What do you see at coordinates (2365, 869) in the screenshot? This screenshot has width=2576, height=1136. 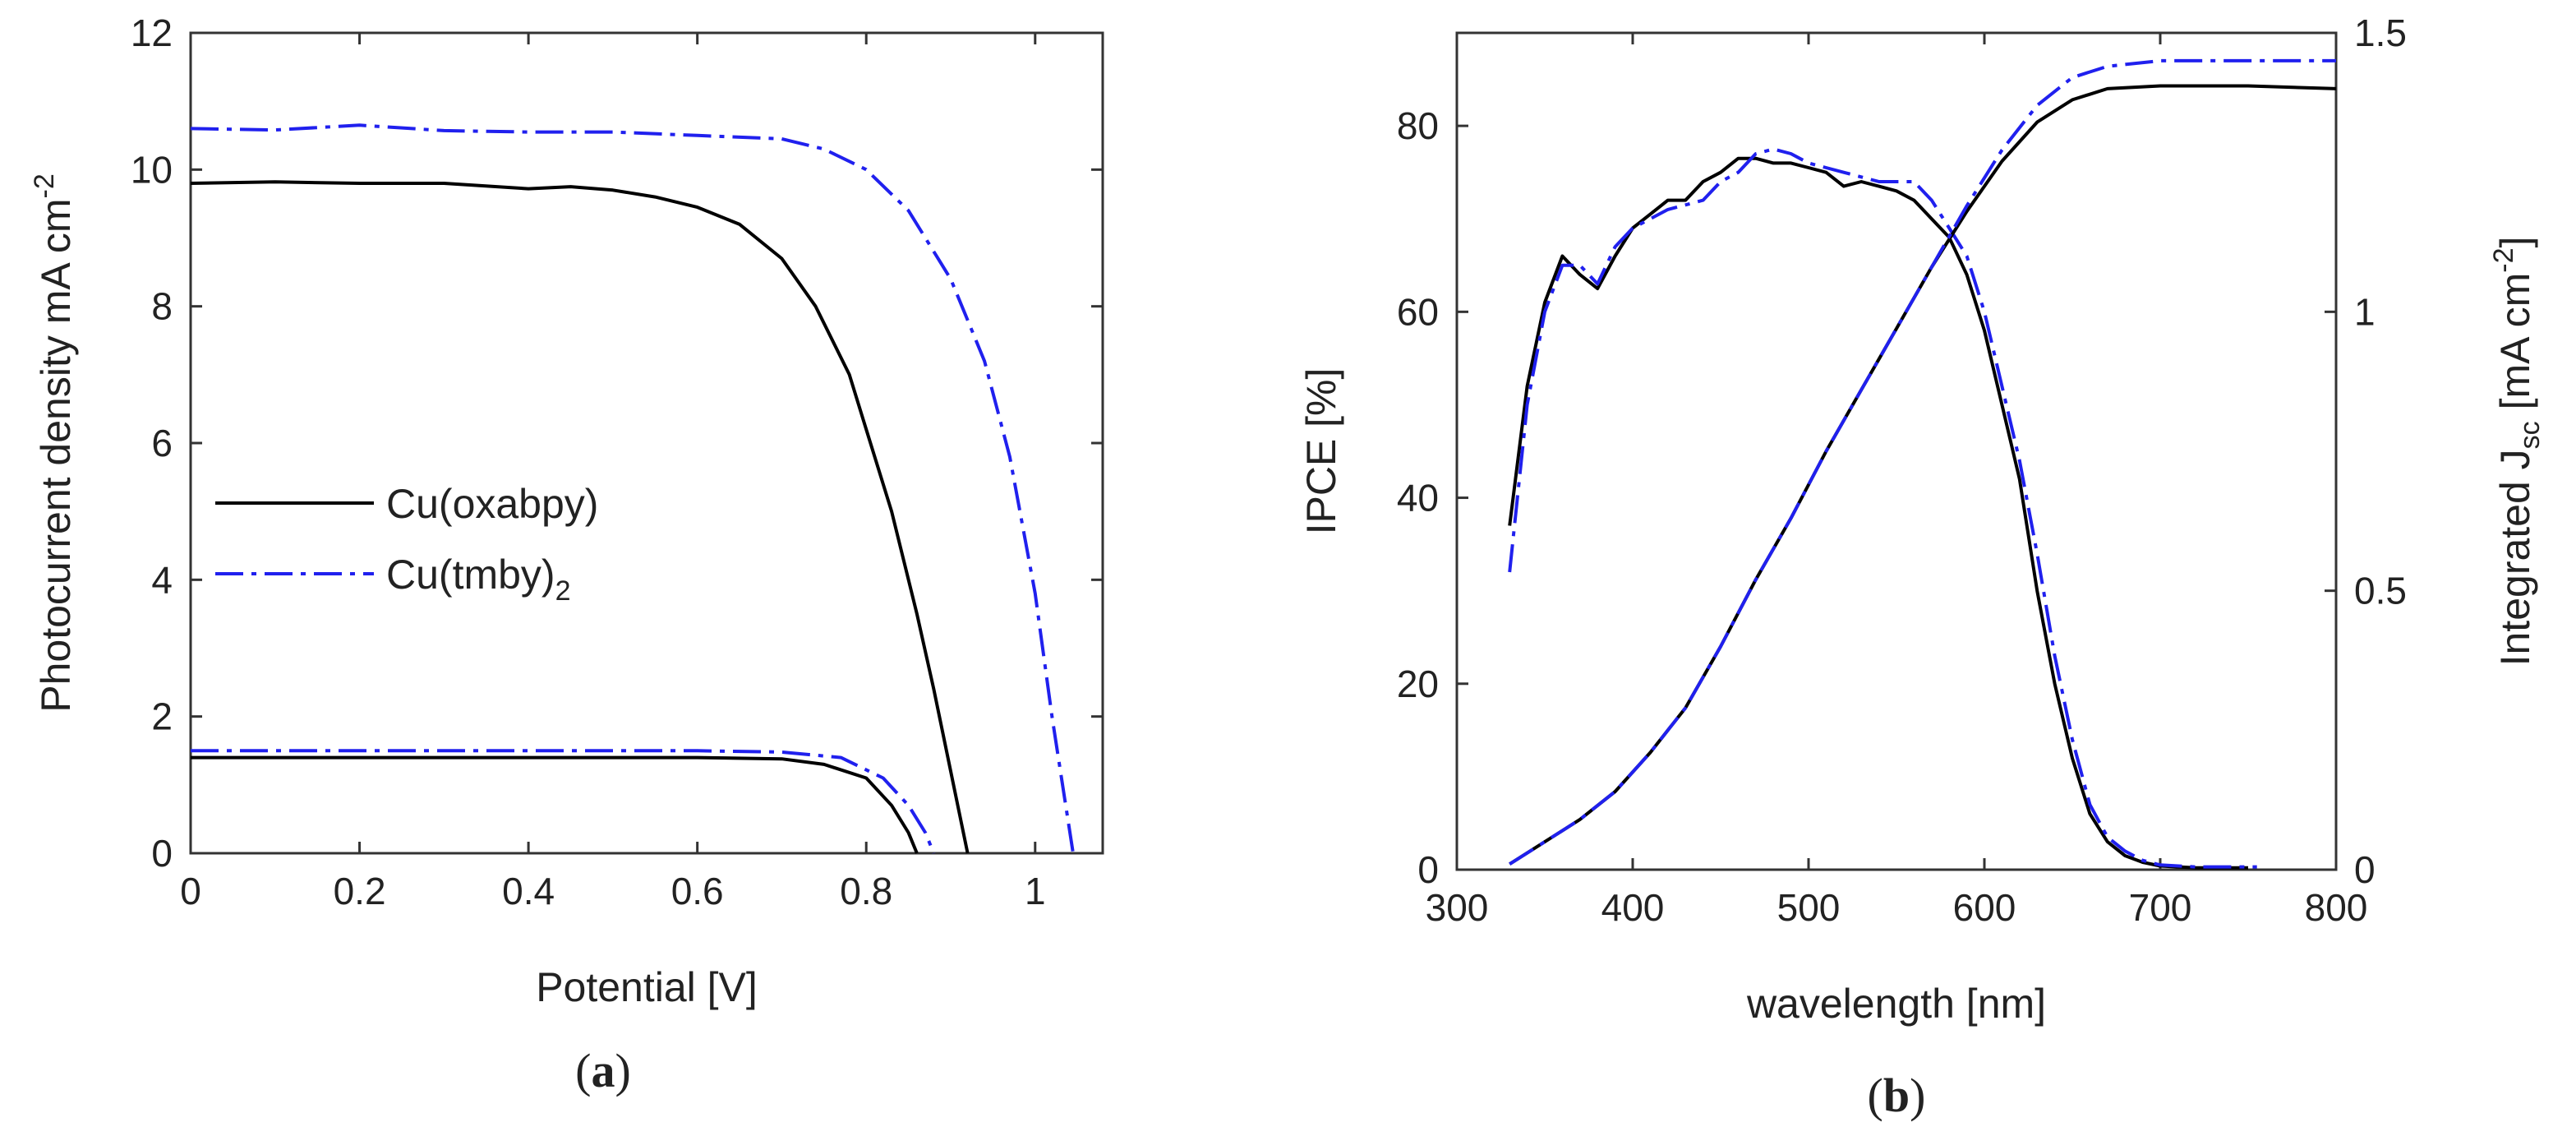 I see `y2tick-label: 0` at bounding box center [2365, 869].